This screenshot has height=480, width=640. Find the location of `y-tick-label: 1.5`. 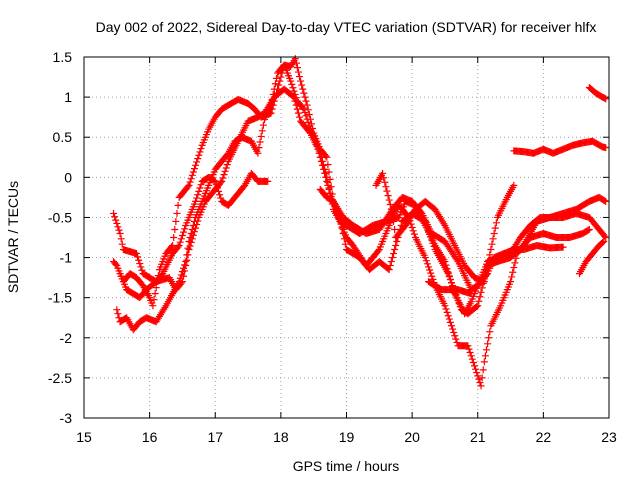

y-tick-label: 1.5 is located at coordinates (63, 57).